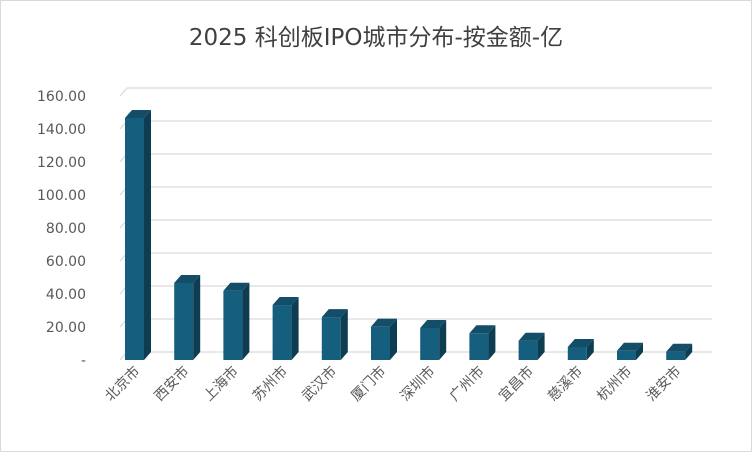 The height and width of the screenshot is (452, 752). I want to click on y-tick-label: 140.00, so click(61, 130).